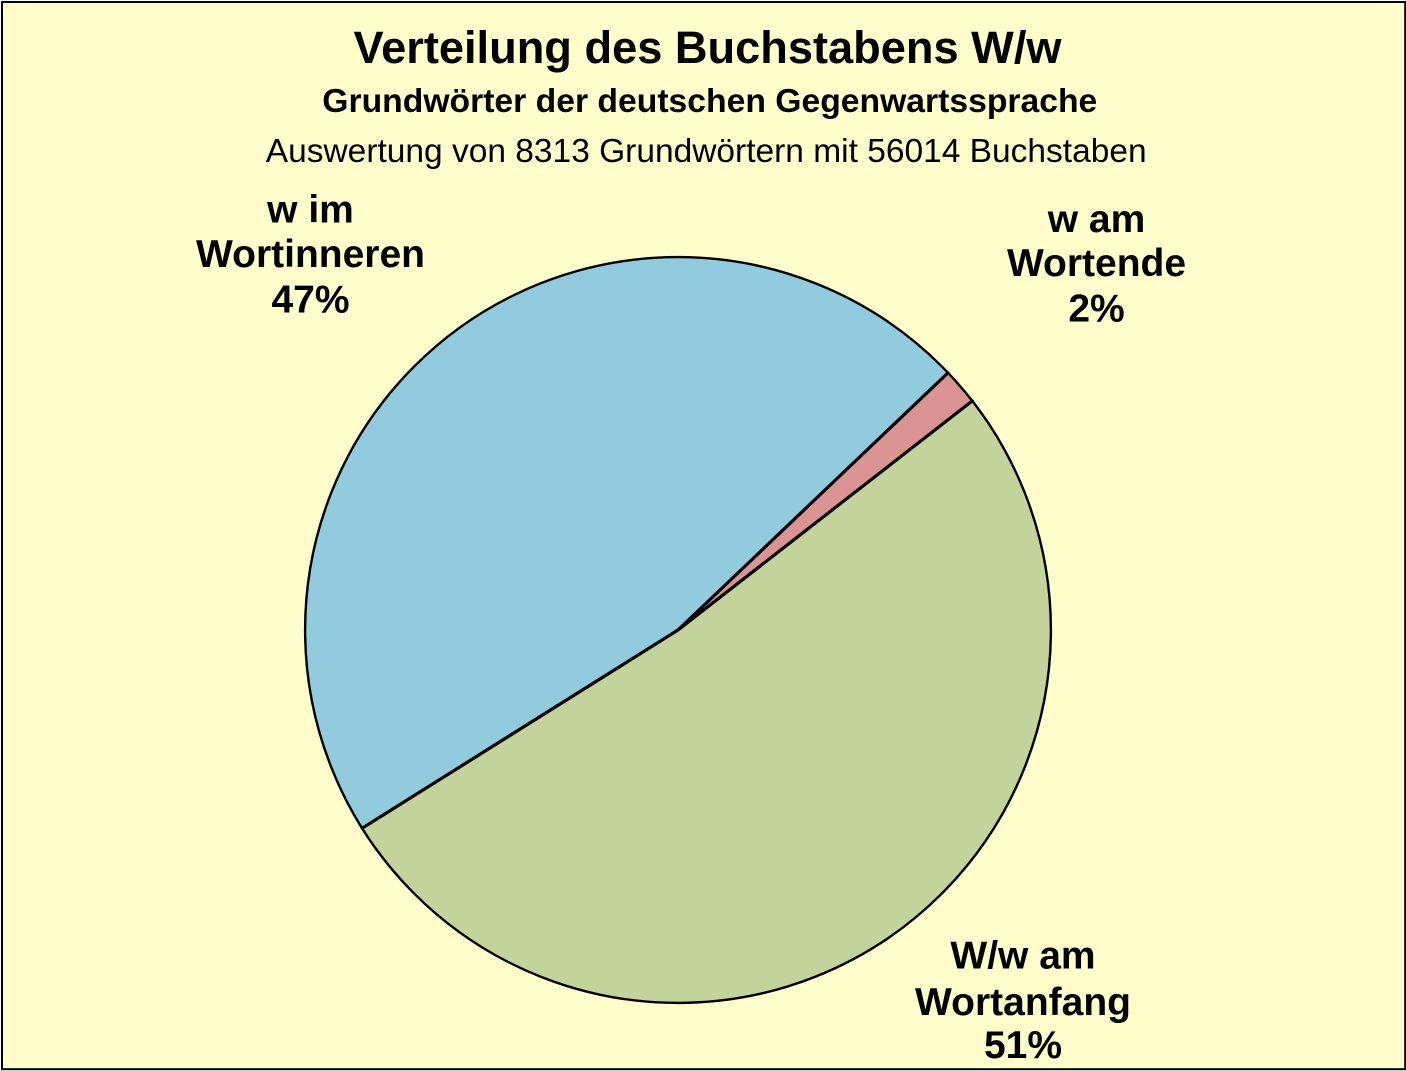 The height and width of the screenshot is (1071, 1406). What do you see at coordinates (1022, 956) in the screenshot?
I see `svg-text: W/w am` at bounding box center [1022, 956].